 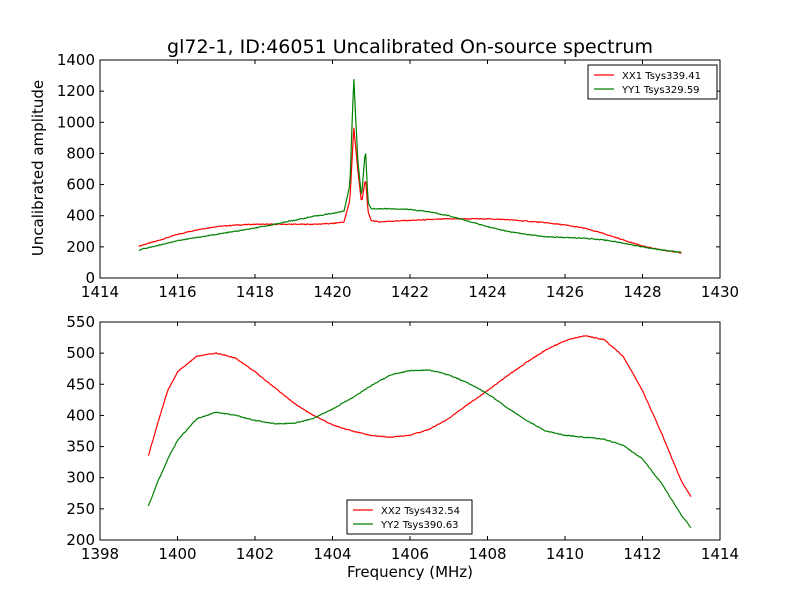 What do you see at coordinates (720, 292) in the screenshot?
I see `x-tick-label: 1430` at bounding box center [720, 292].